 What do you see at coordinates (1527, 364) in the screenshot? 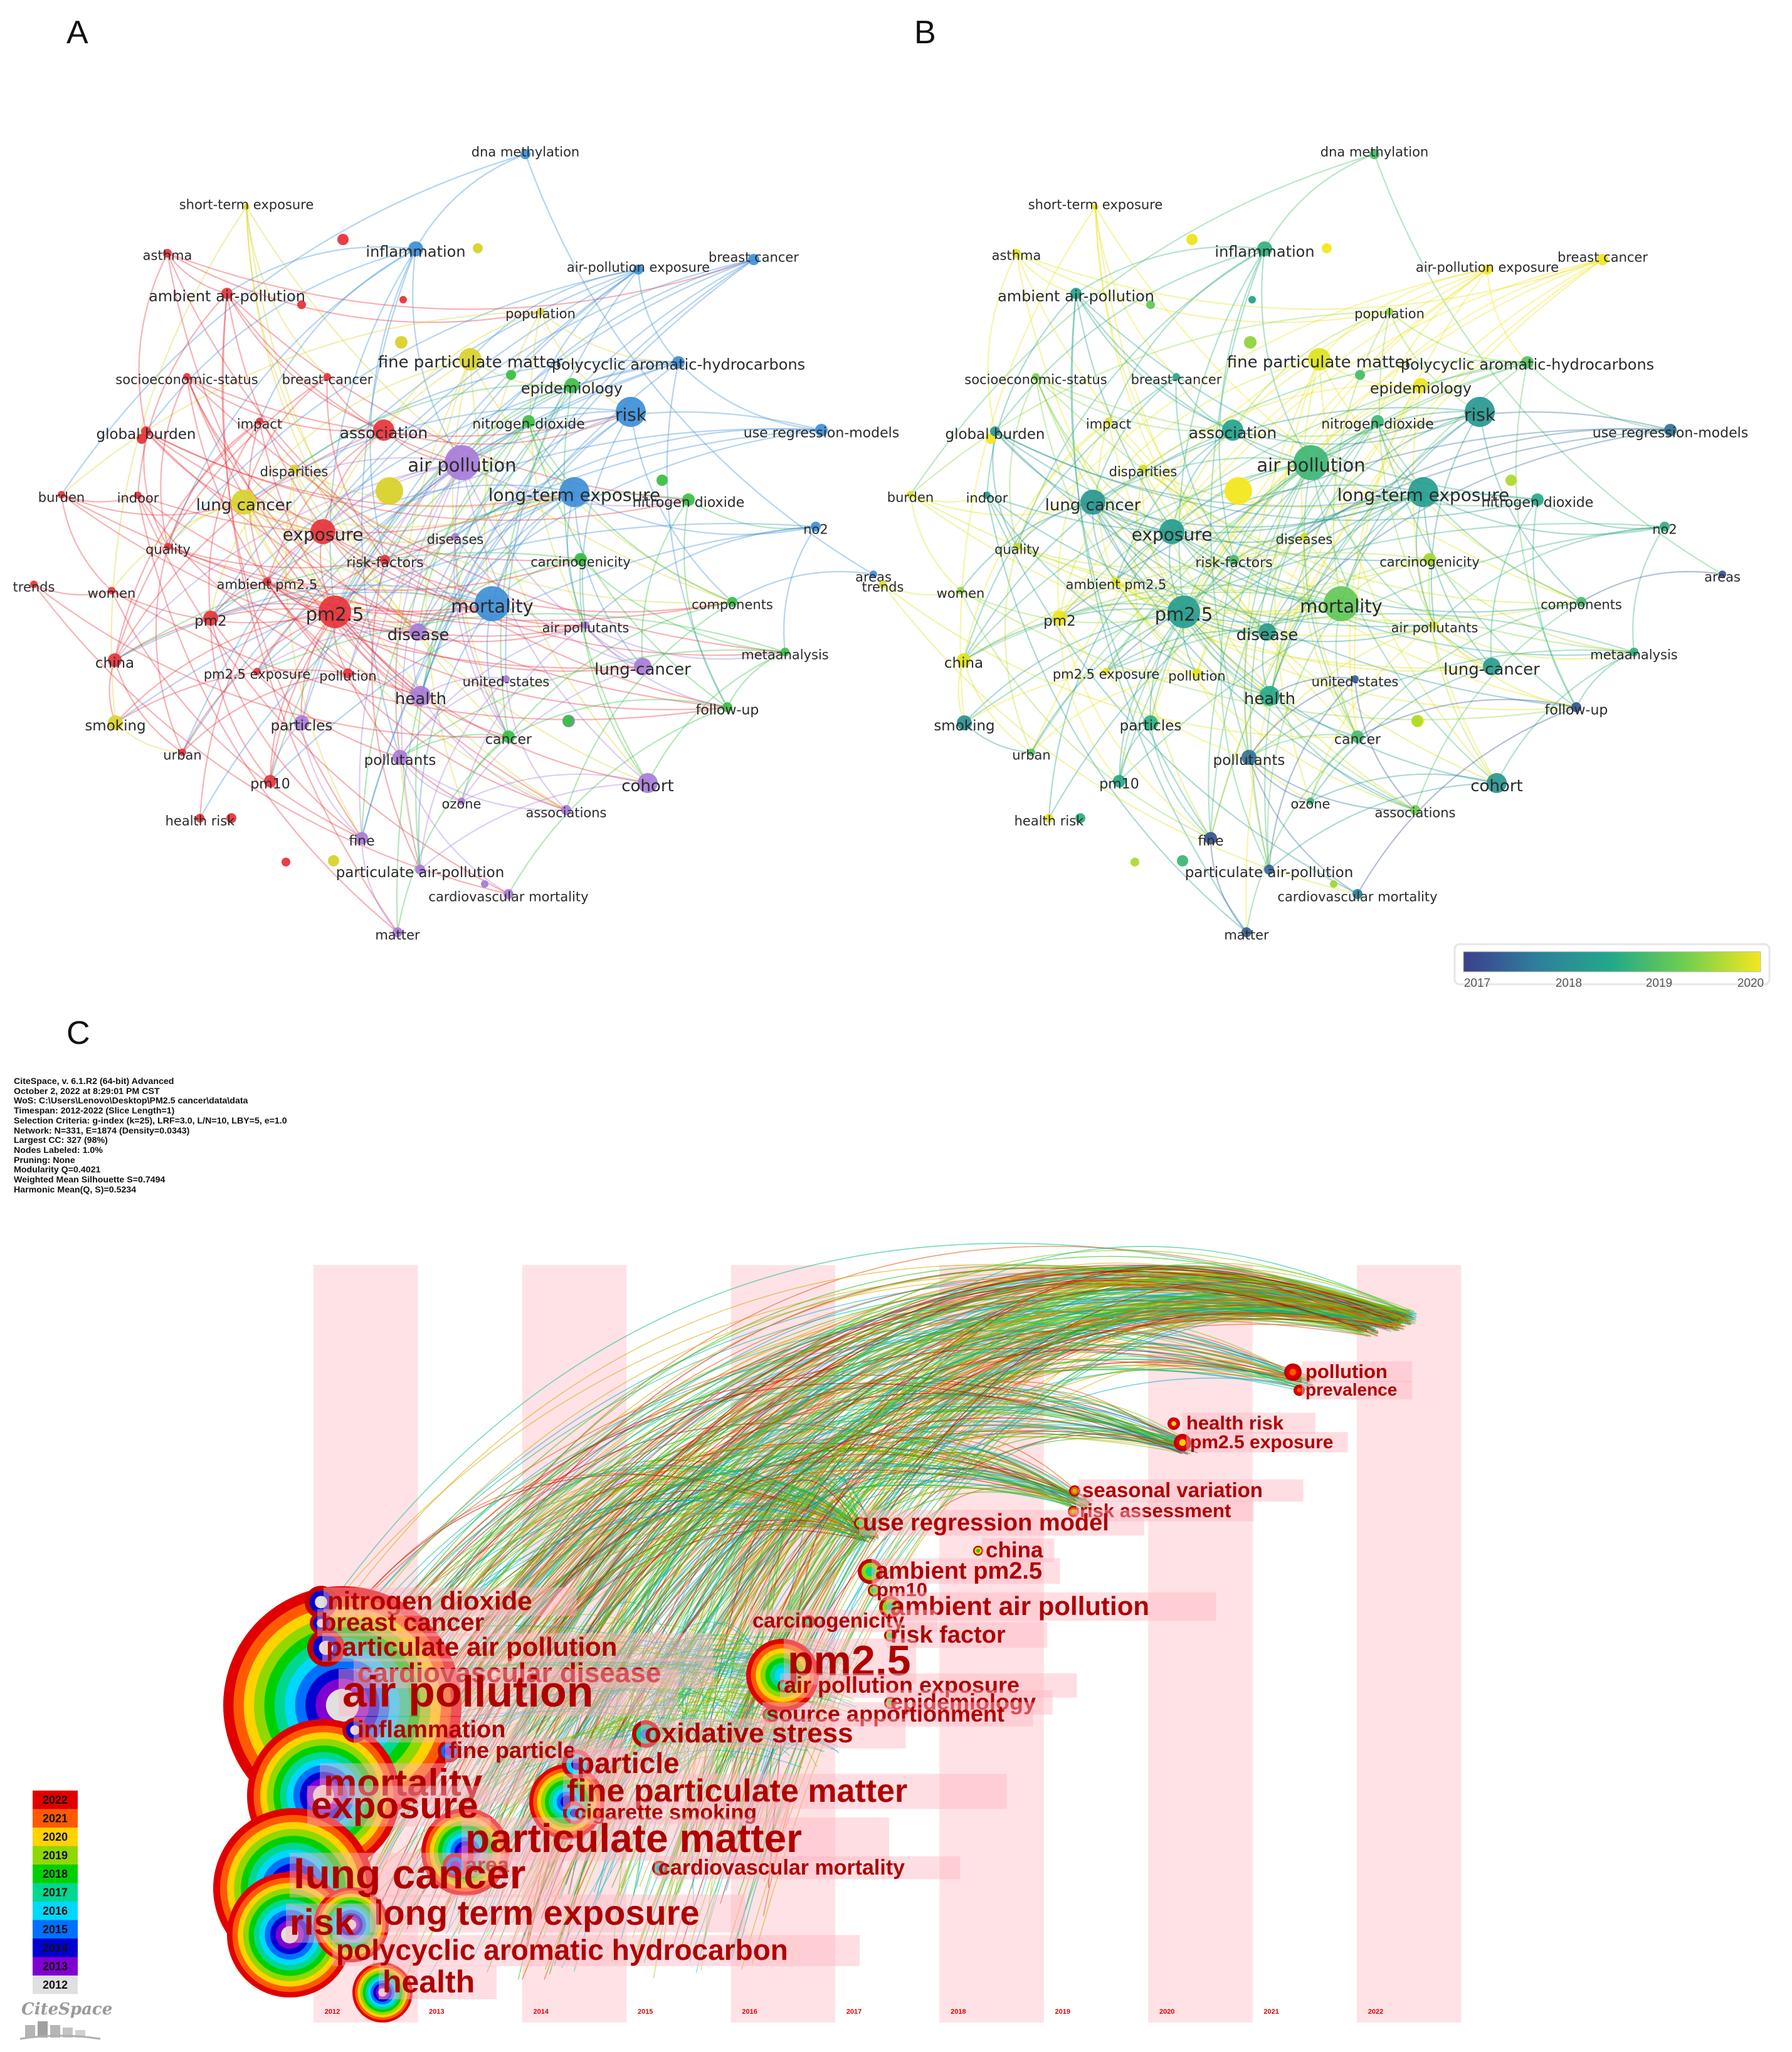
I see `node-label: polycyclic aromatic-hydrocarbons` at bounding box center [1527, 364].